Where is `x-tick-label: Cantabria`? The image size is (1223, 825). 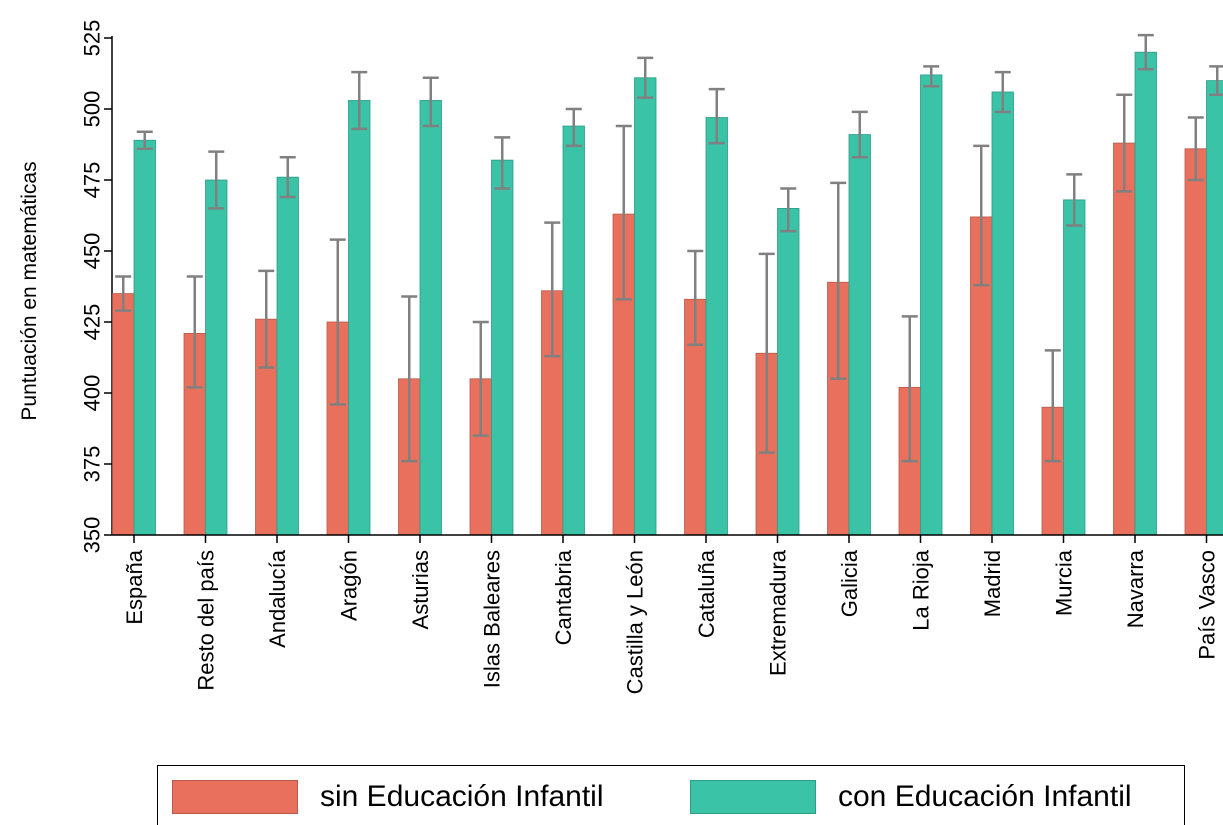
x-tick-label: Cantabria is located at coordinates (563, 597).